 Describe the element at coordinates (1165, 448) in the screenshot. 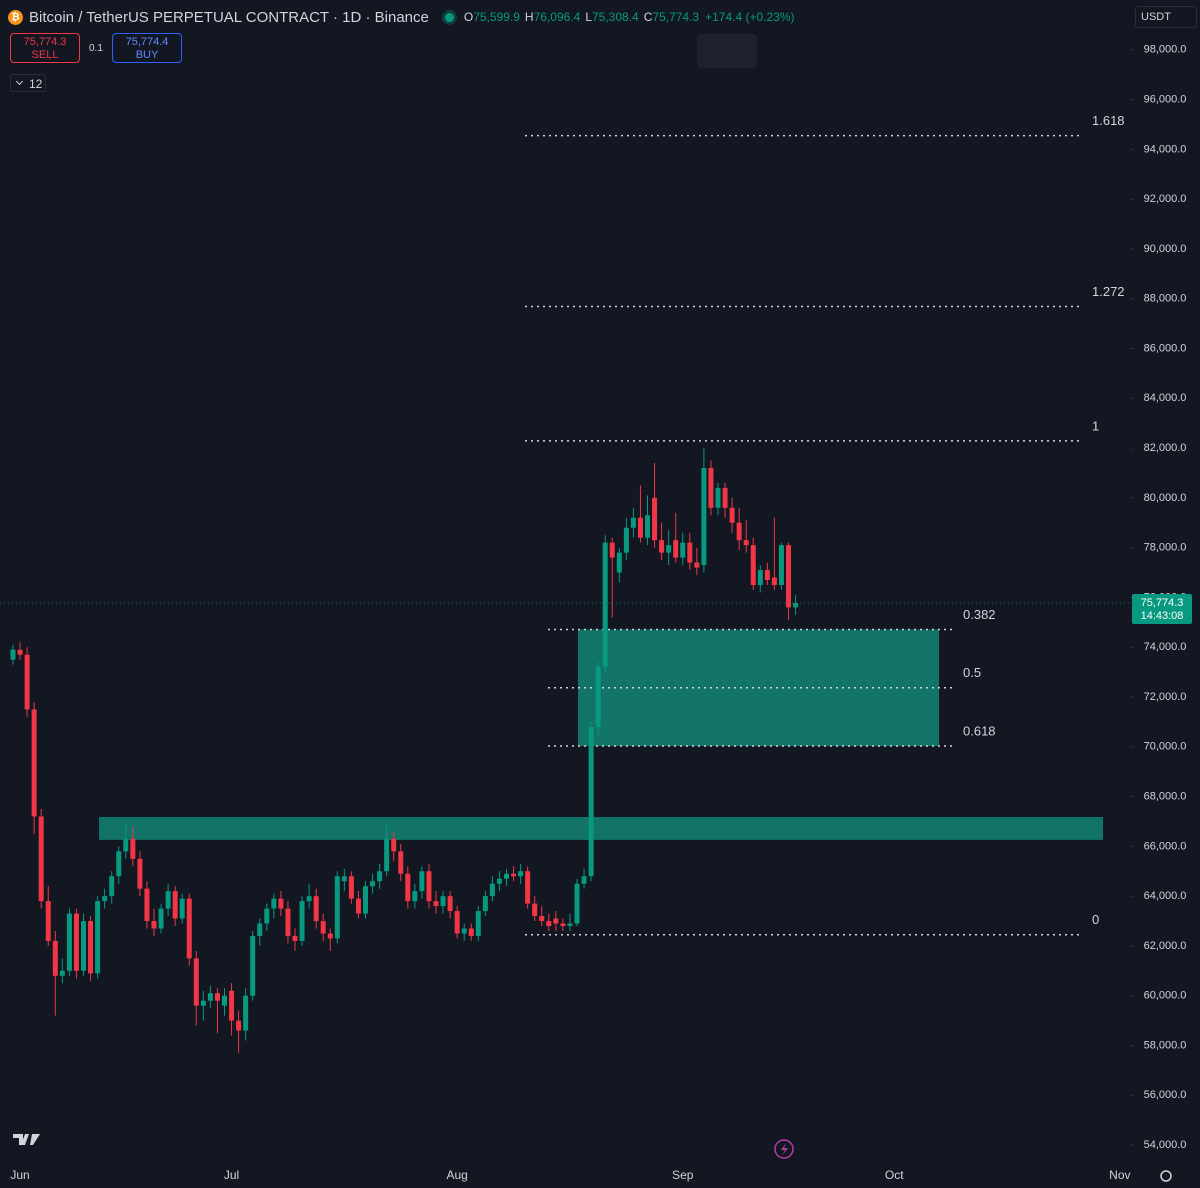

I see `y-tick-label: 82,000.0` at that location.